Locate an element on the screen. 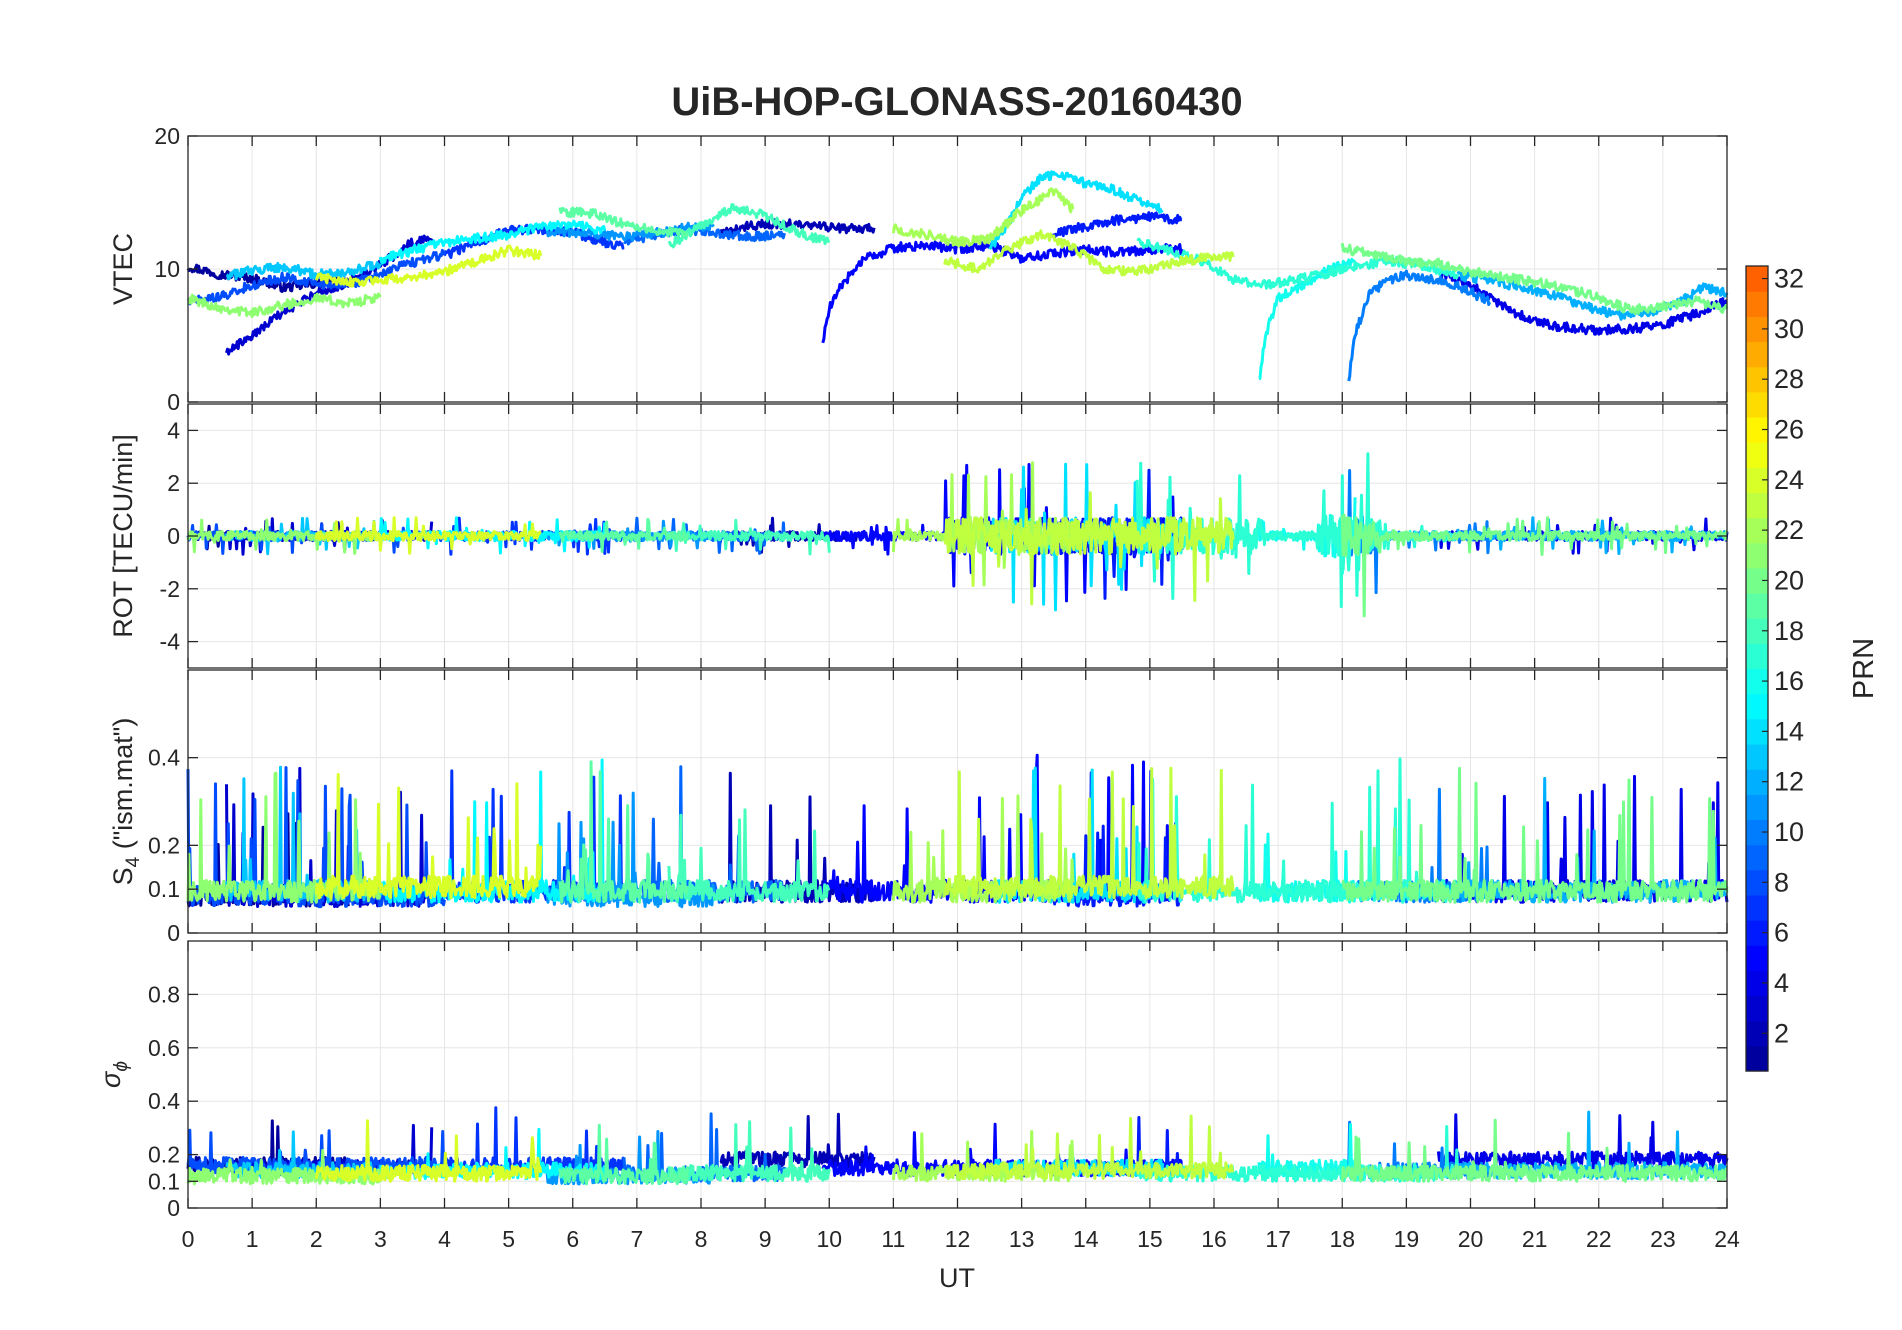  colorbar-tick-label: 28 is located at coordinates (1789, 379).